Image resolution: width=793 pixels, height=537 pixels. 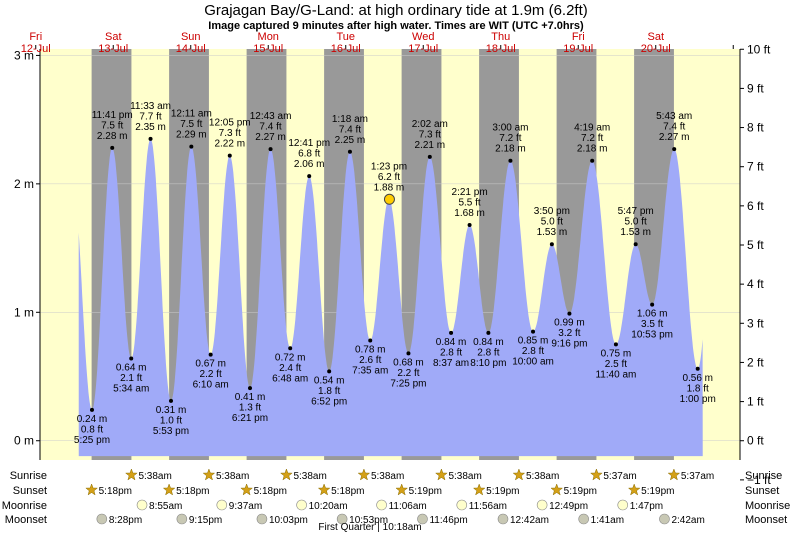 I want to click on extremum-label: 3:50 pm, so click(x=552, y=211).